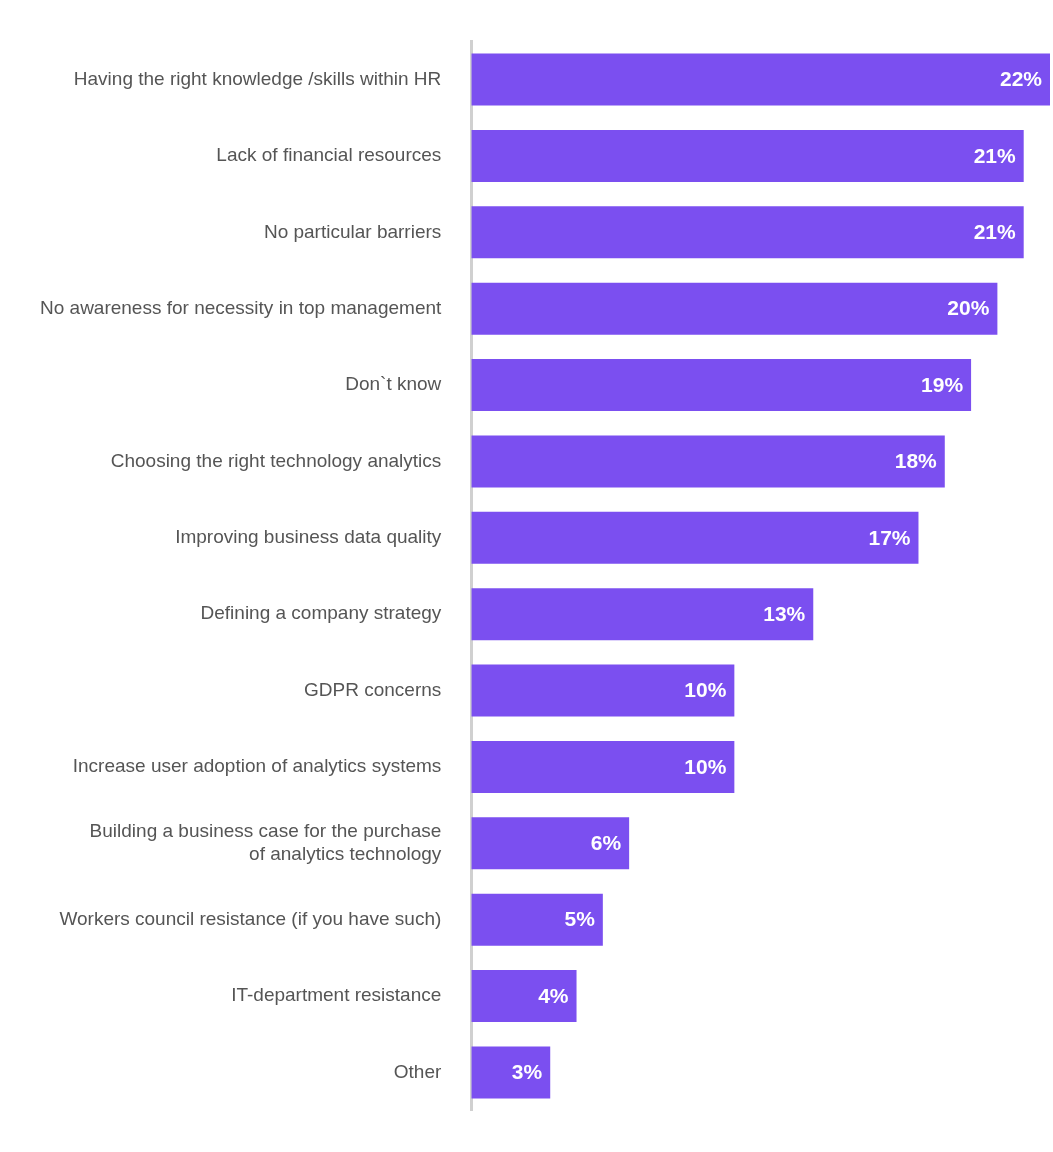 The height and width of the screenshot is (1152, 1053). I want to click on y-tick-label: IT-department resistance, so click(336, 995).